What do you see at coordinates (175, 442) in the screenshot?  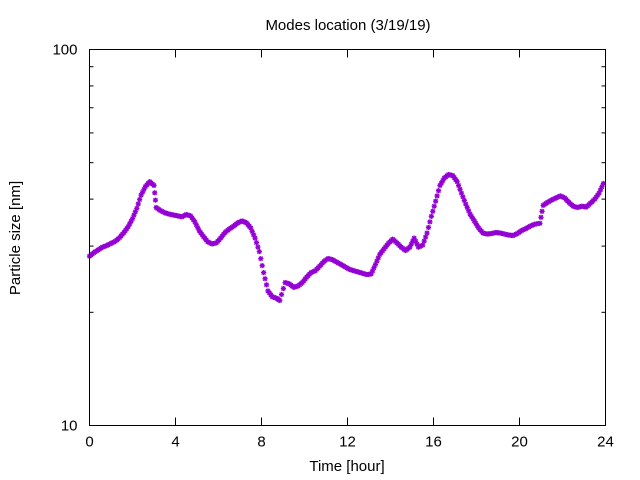 I see `x-tick-label: 4` at bounding box center [175, 442].